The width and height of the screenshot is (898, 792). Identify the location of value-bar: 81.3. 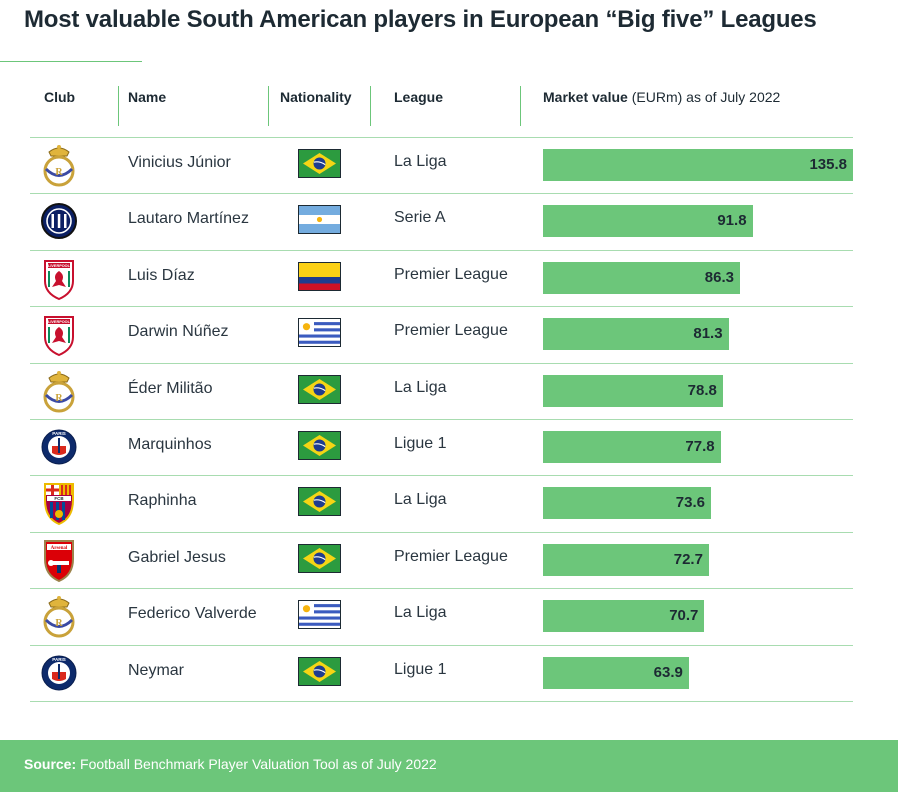
(636, 334).